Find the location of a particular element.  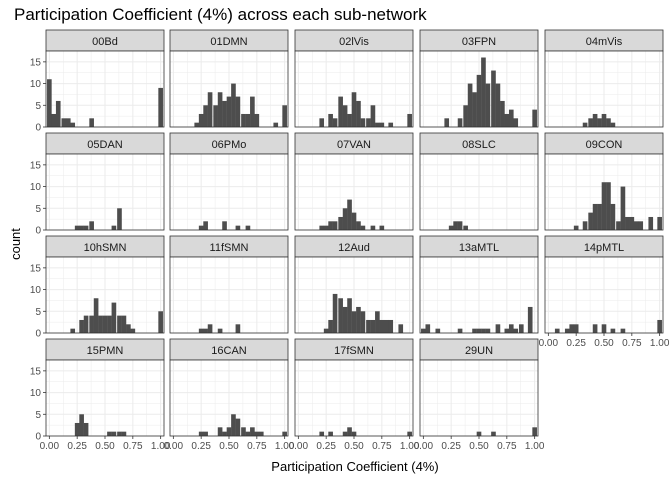

y-tick-label: 15 is located at coordinates (36, 62).